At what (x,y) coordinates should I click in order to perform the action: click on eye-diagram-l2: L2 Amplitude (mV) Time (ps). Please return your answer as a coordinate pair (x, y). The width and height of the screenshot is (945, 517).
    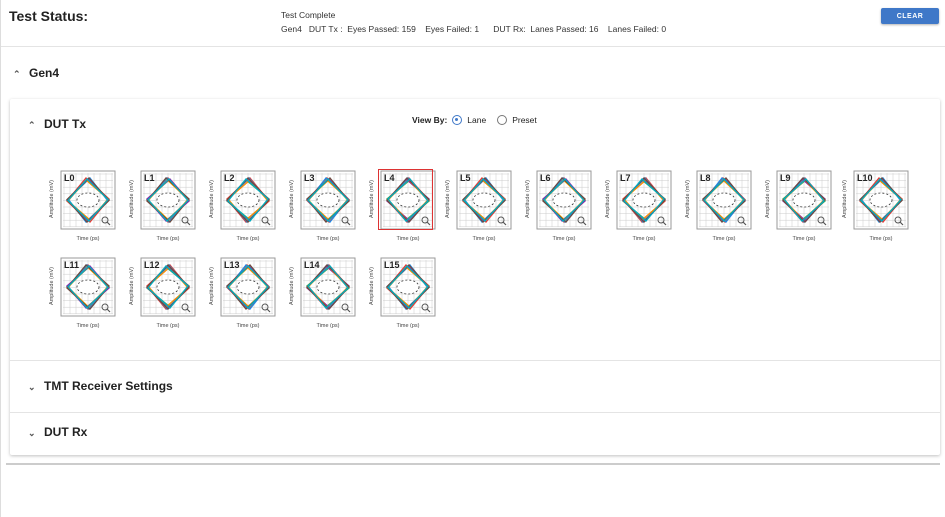
    Looking at the image, I should click on (244, 210).